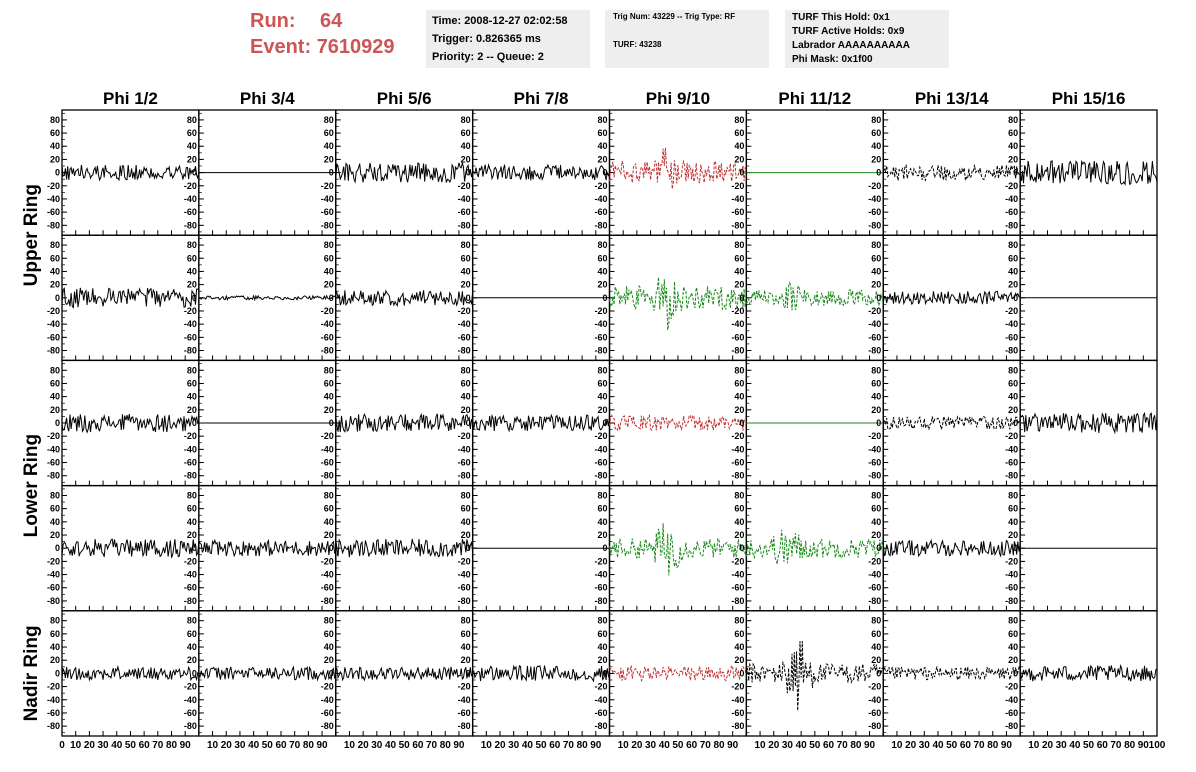 This screenshot has height=772, width=1196. What do you see at coordinates (832, 59) in the screenshot?
I see `phi-mask-text: Phi Mask: 0x1f00` at bounding box center [832, 59].